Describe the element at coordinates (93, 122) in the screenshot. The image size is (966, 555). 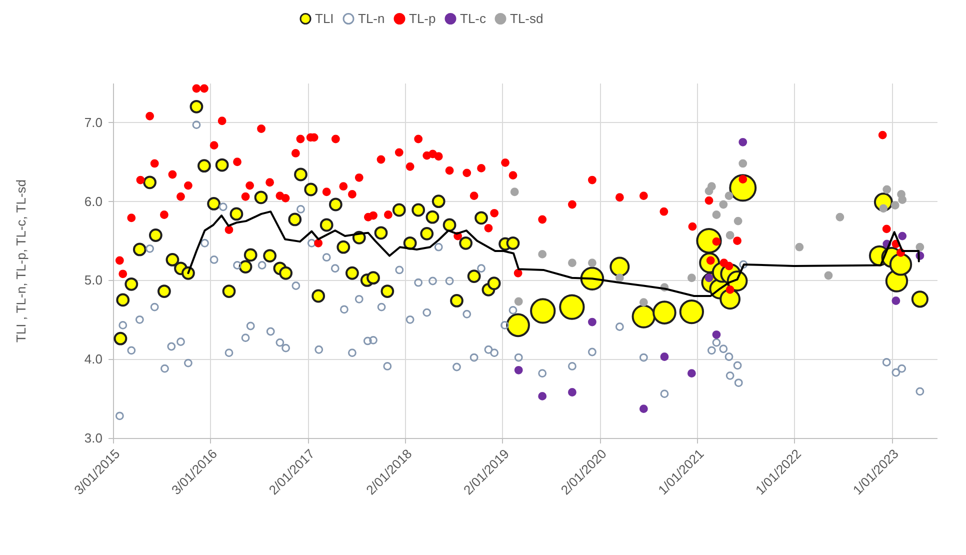
I see `y-tick-label: 7.0` at that location.